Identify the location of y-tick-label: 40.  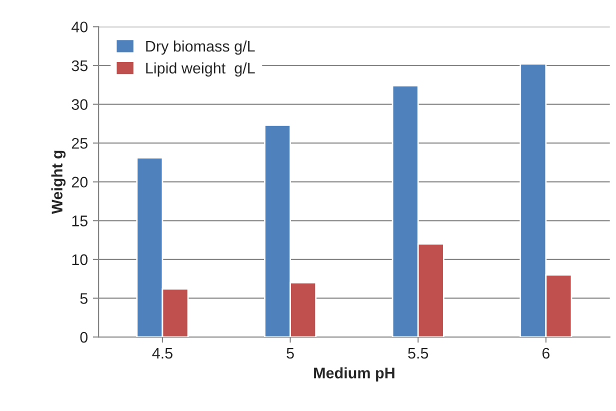
(80, 27).